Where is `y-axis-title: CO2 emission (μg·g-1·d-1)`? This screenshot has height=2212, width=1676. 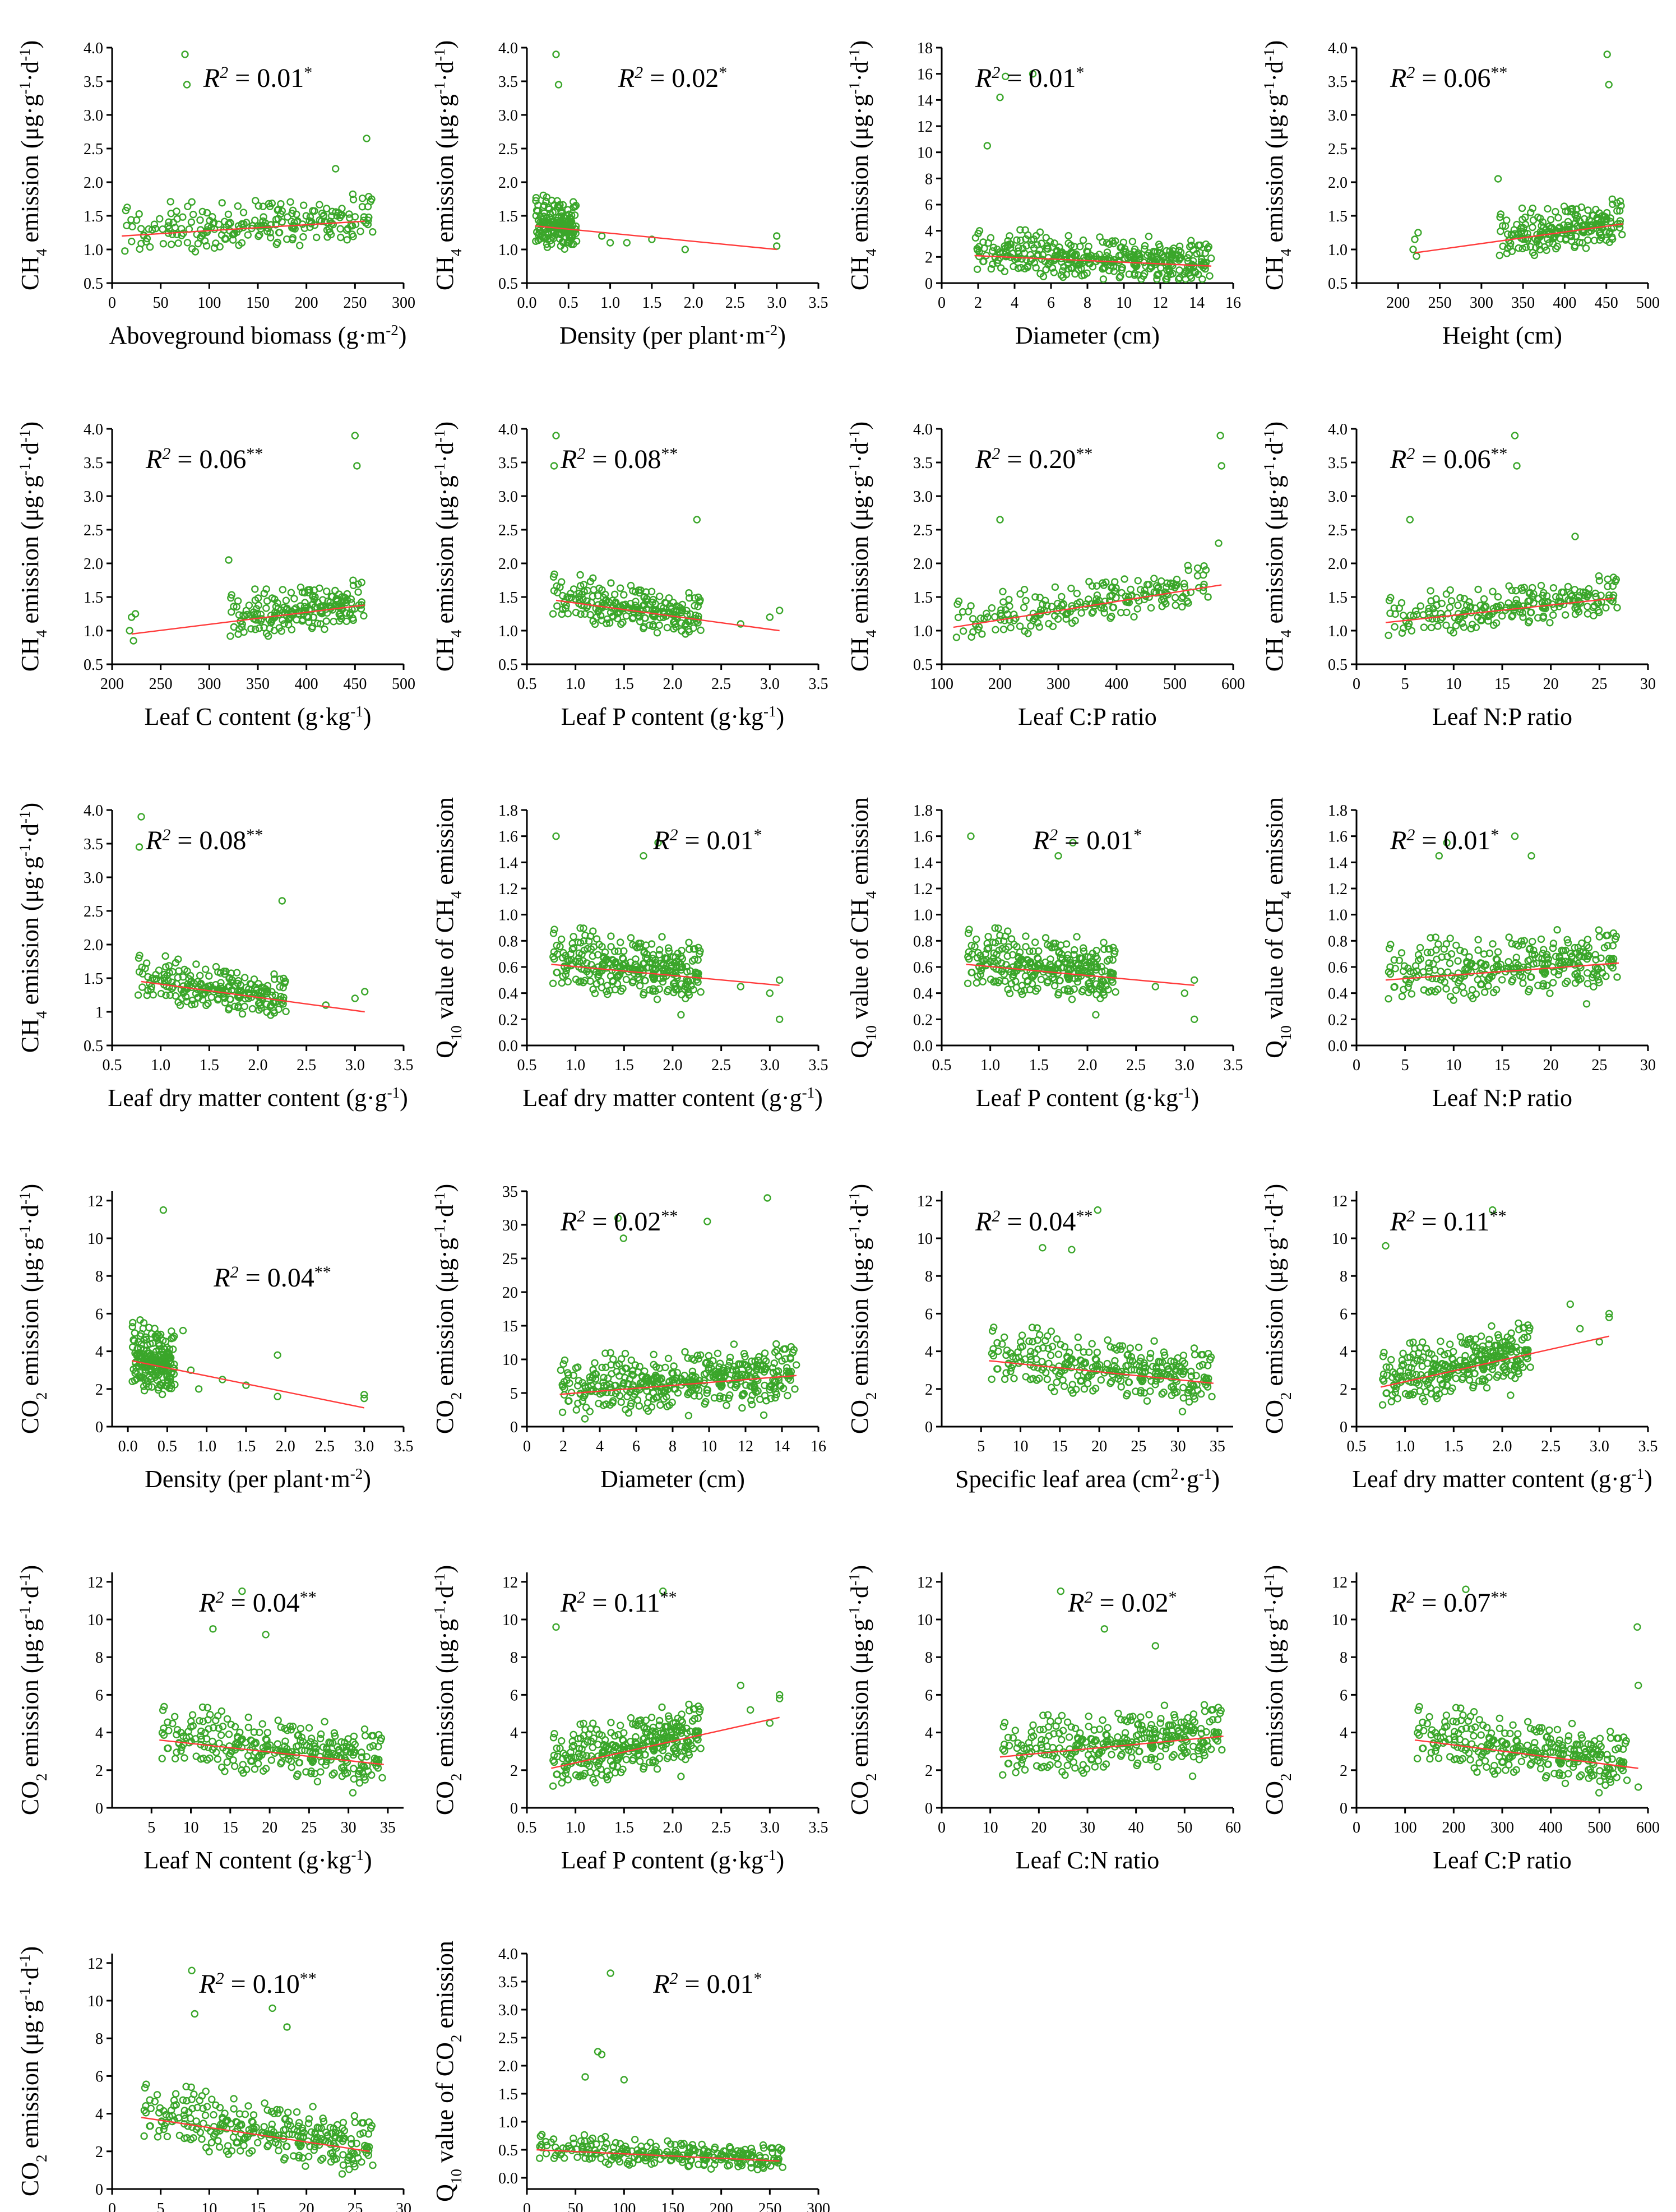
y-axis-title: CO2 emission (μg·g-1·d-1) is located at coordinates (863, 1309).